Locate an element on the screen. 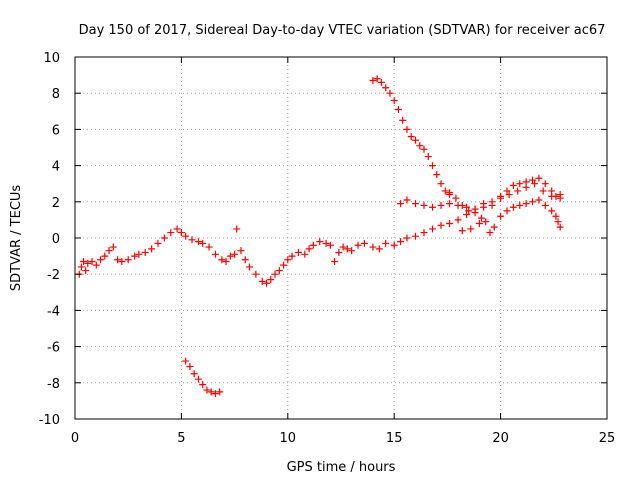  x-tick-label: 15 is located at coordinates (394, 438).